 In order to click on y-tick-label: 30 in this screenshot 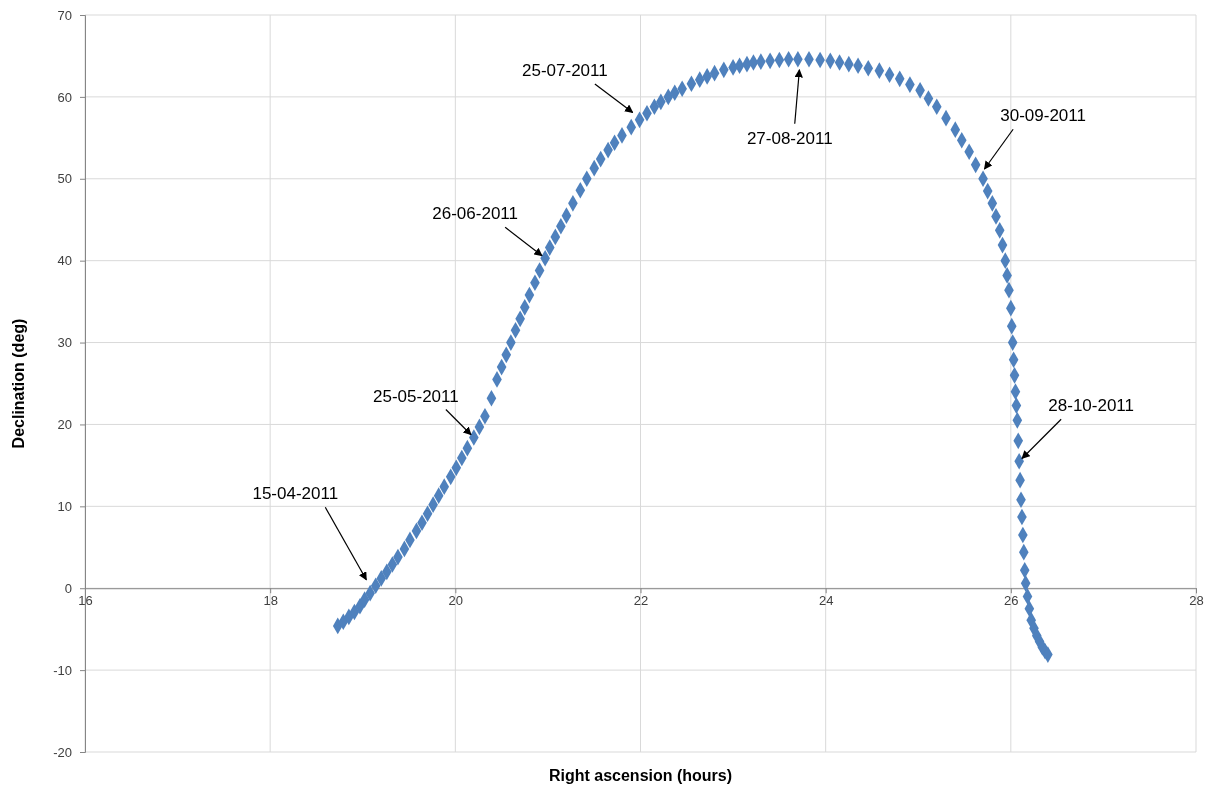, I will do `click(64, 343)`.